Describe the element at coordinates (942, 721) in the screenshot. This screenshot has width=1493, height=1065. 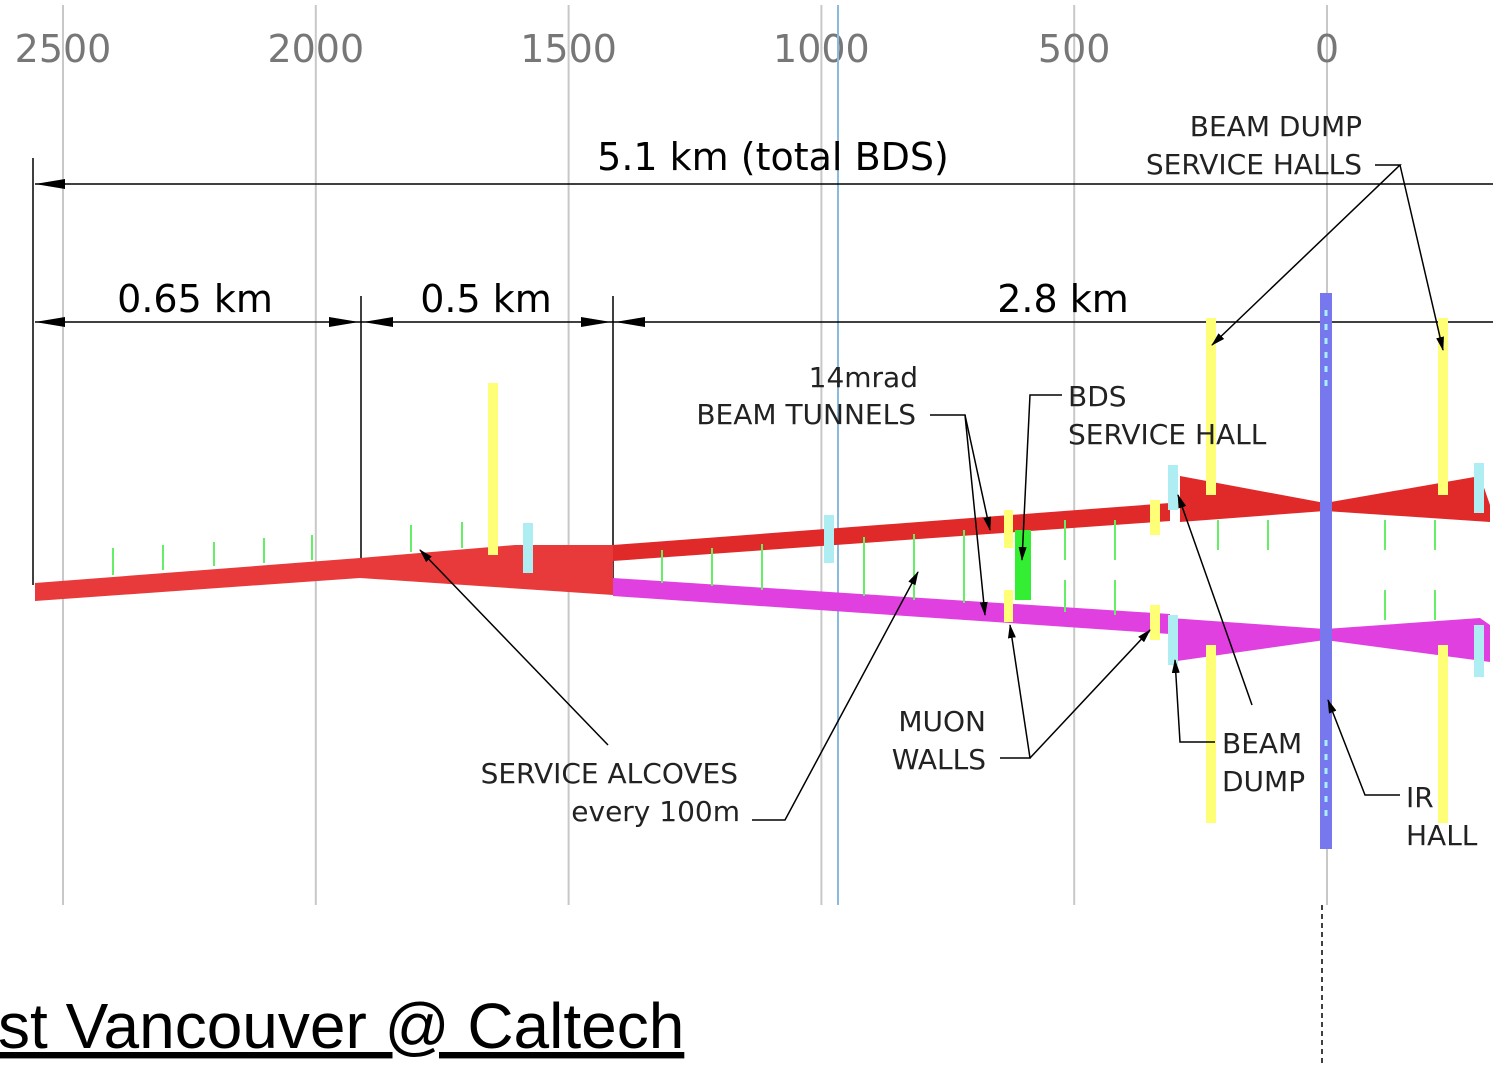
I see `label: MUON` at that location.